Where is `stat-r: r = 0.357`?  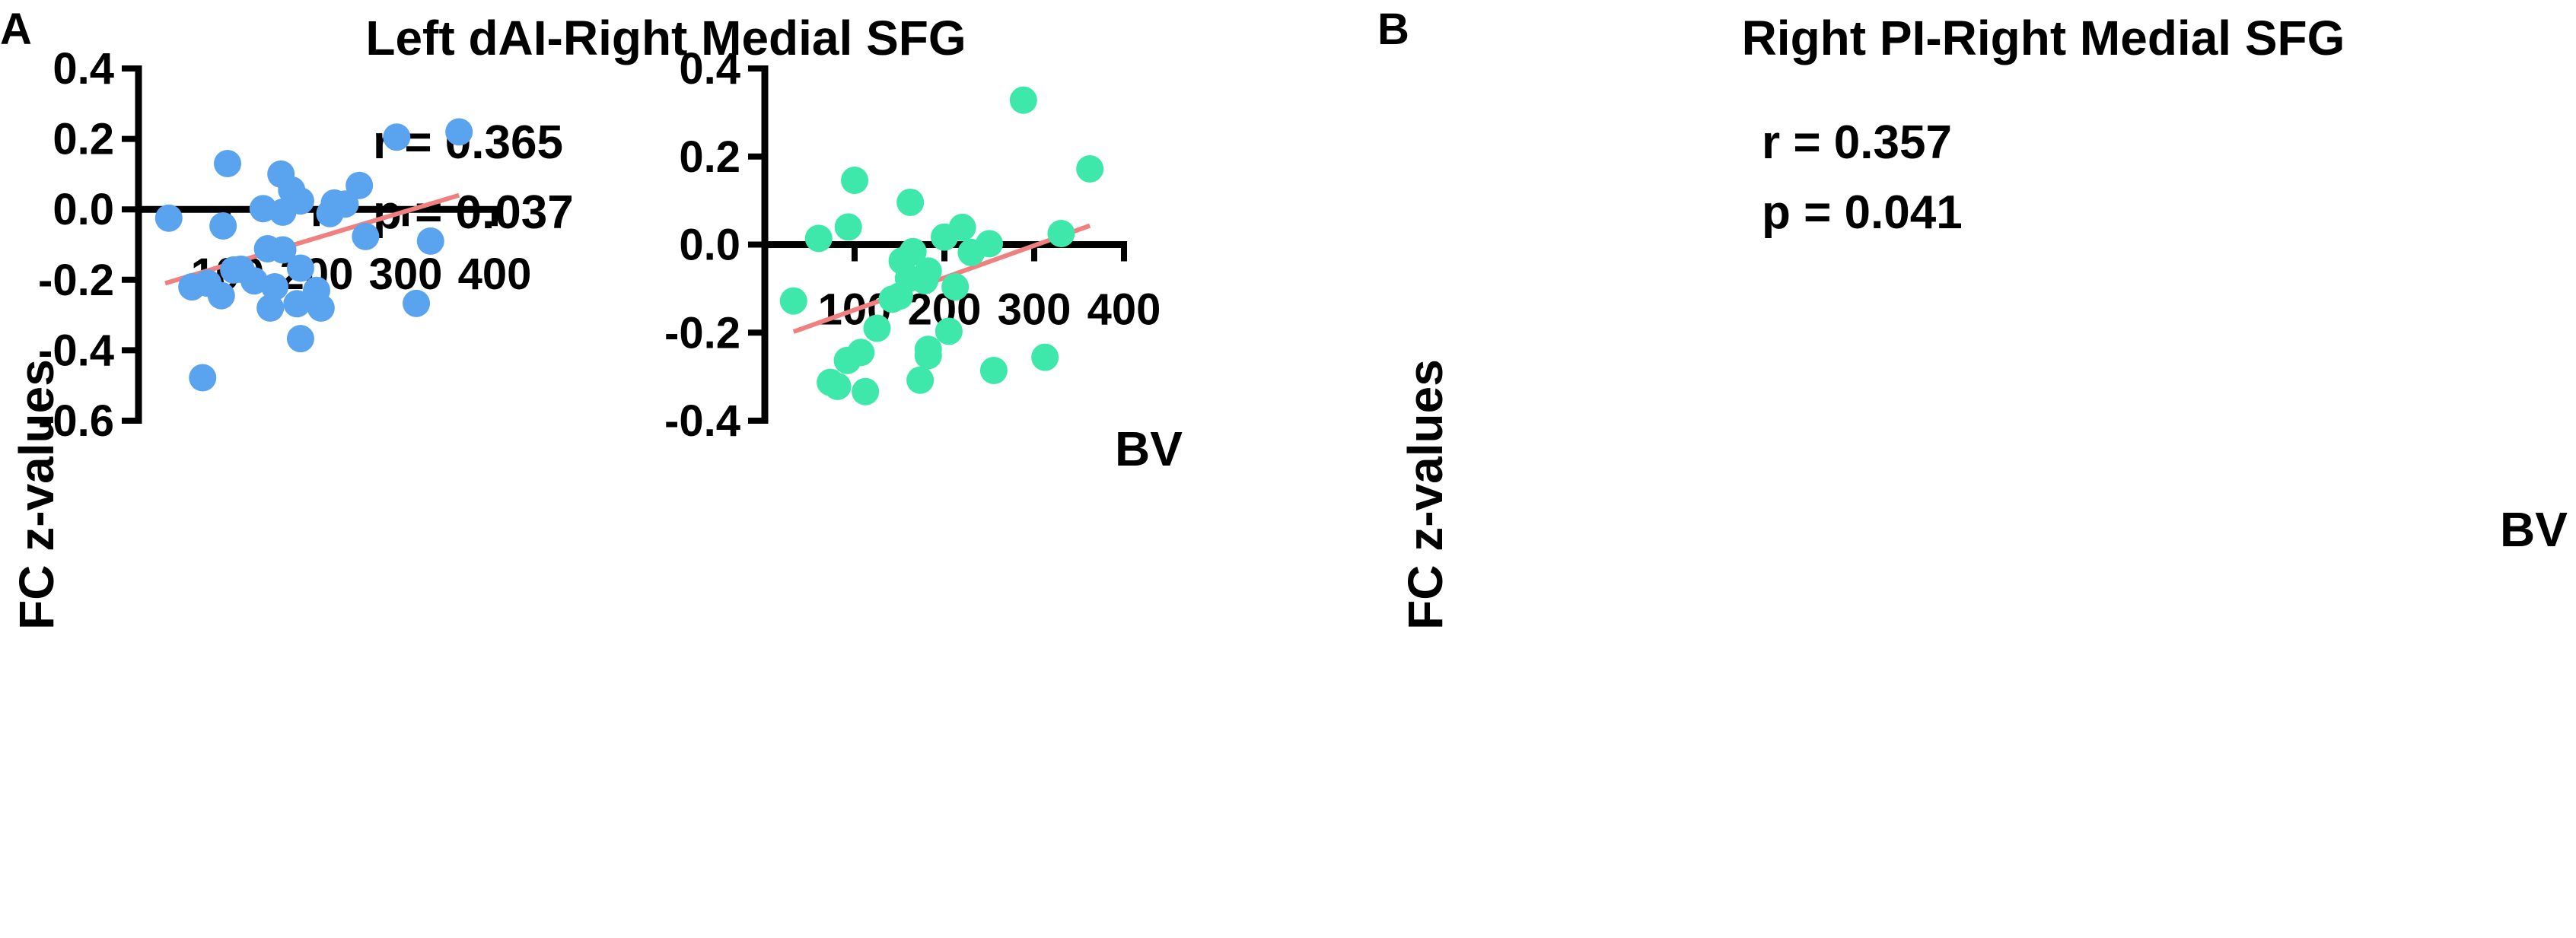
stat-r: r = 0.357 is located at coordinates (1857, 142).